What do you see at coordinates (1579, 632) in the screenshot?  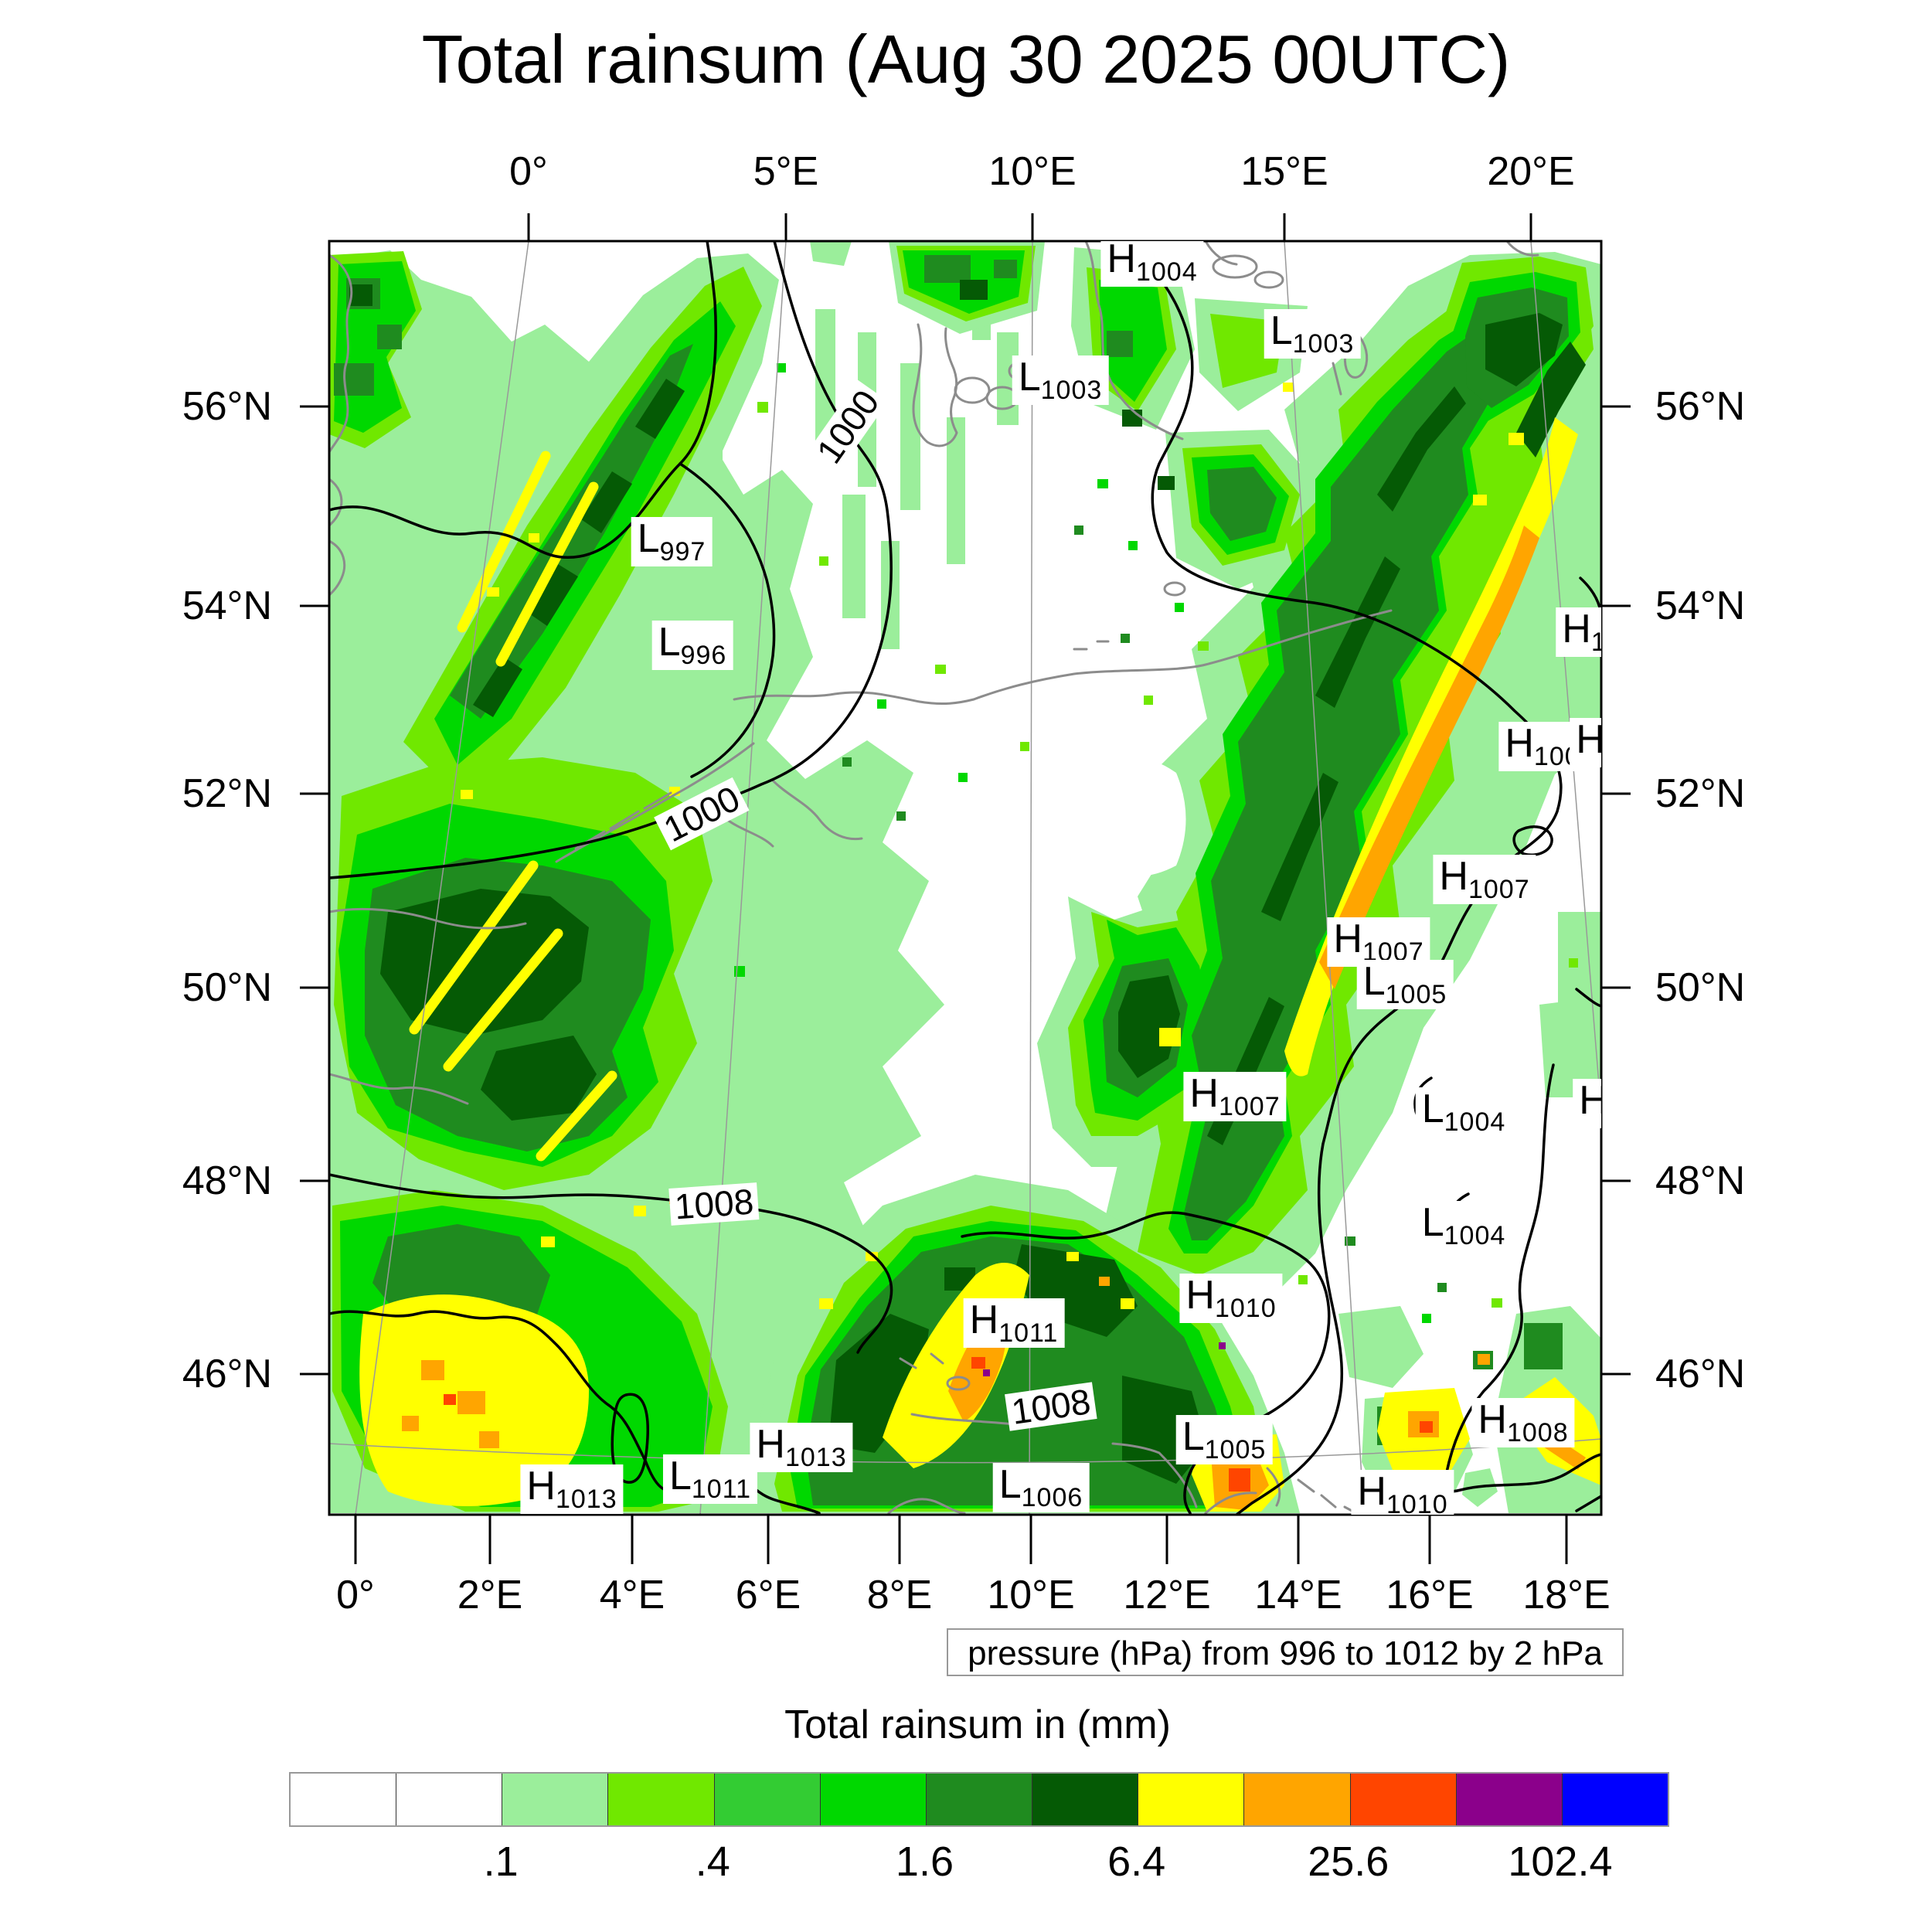 I see `pressure-center-label: H1` at bounding box center [1579, 632].